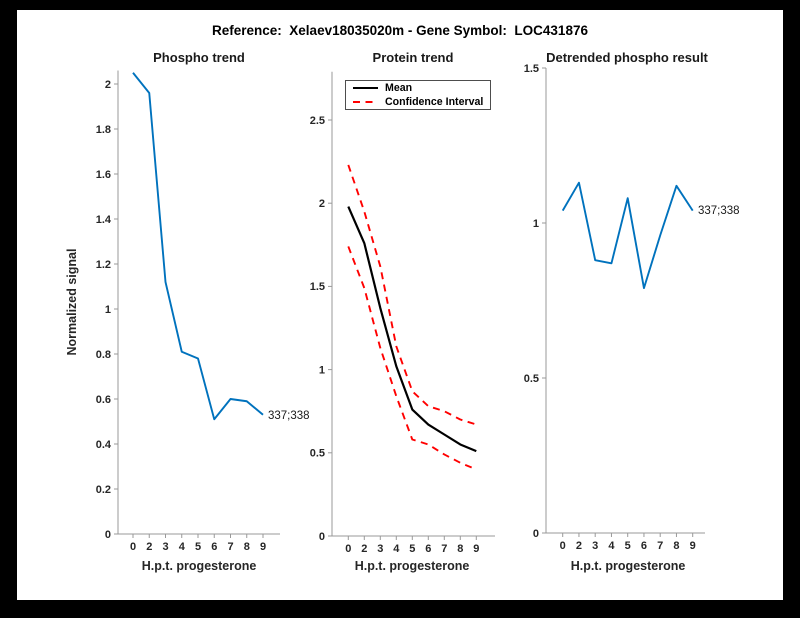  What do you see at coordinates (399, 88) in the screenshot?
I see `legend-mean-label: Mean` at bounding box center [399, 88].